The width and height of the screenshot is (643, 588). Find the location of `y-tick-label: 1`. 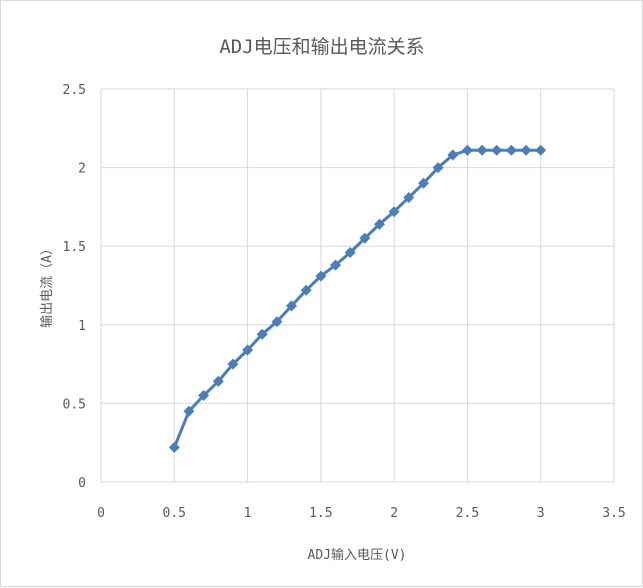

y-tick-label: 1 is located at coordinates (82, 326).